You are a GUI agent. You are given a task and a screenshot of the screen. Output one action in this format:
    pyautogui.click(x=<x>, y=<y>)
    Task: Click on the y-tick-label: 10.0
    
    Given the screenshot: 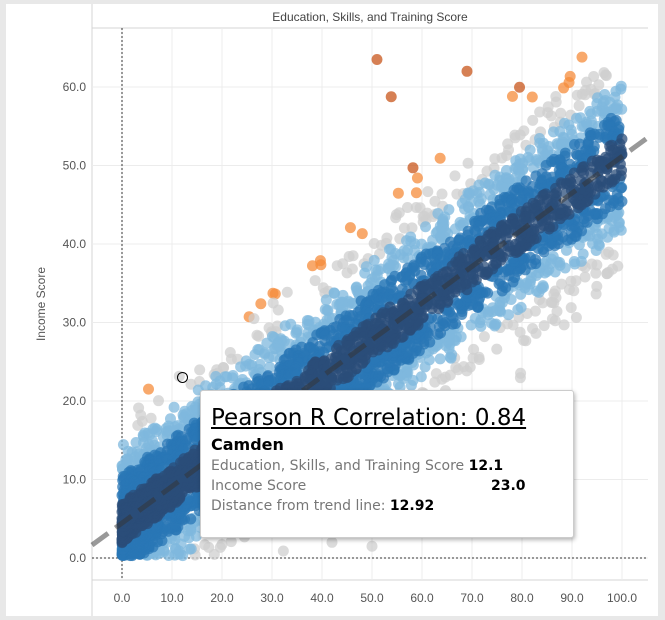 What is the action you would take?
    pyautogui.click(x=75, y=480)
    